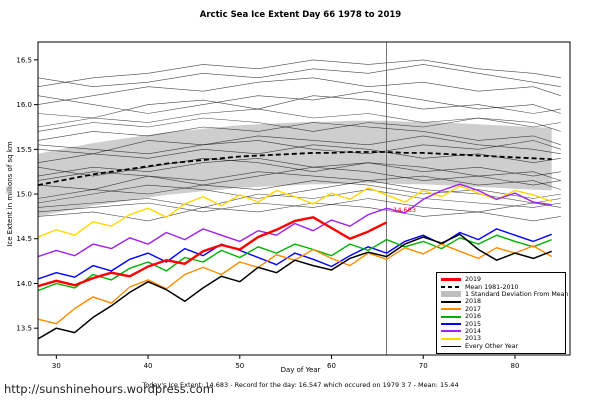 This screenshot has width=601, height=400. What do you see at coordinates (473, 324) in the screenshot?
I see `legend-label: 2015` at bounding box center [473, 324].